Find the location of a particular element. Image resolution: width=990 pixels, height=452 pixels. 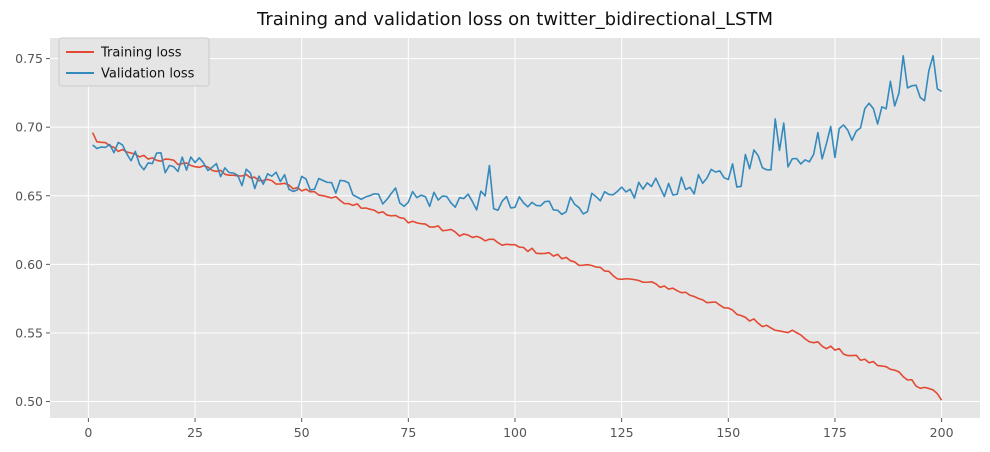

y-axis: 0.50 0.55 0.60 0.65 0.70 0.75 is located at coordinates (32, 230).